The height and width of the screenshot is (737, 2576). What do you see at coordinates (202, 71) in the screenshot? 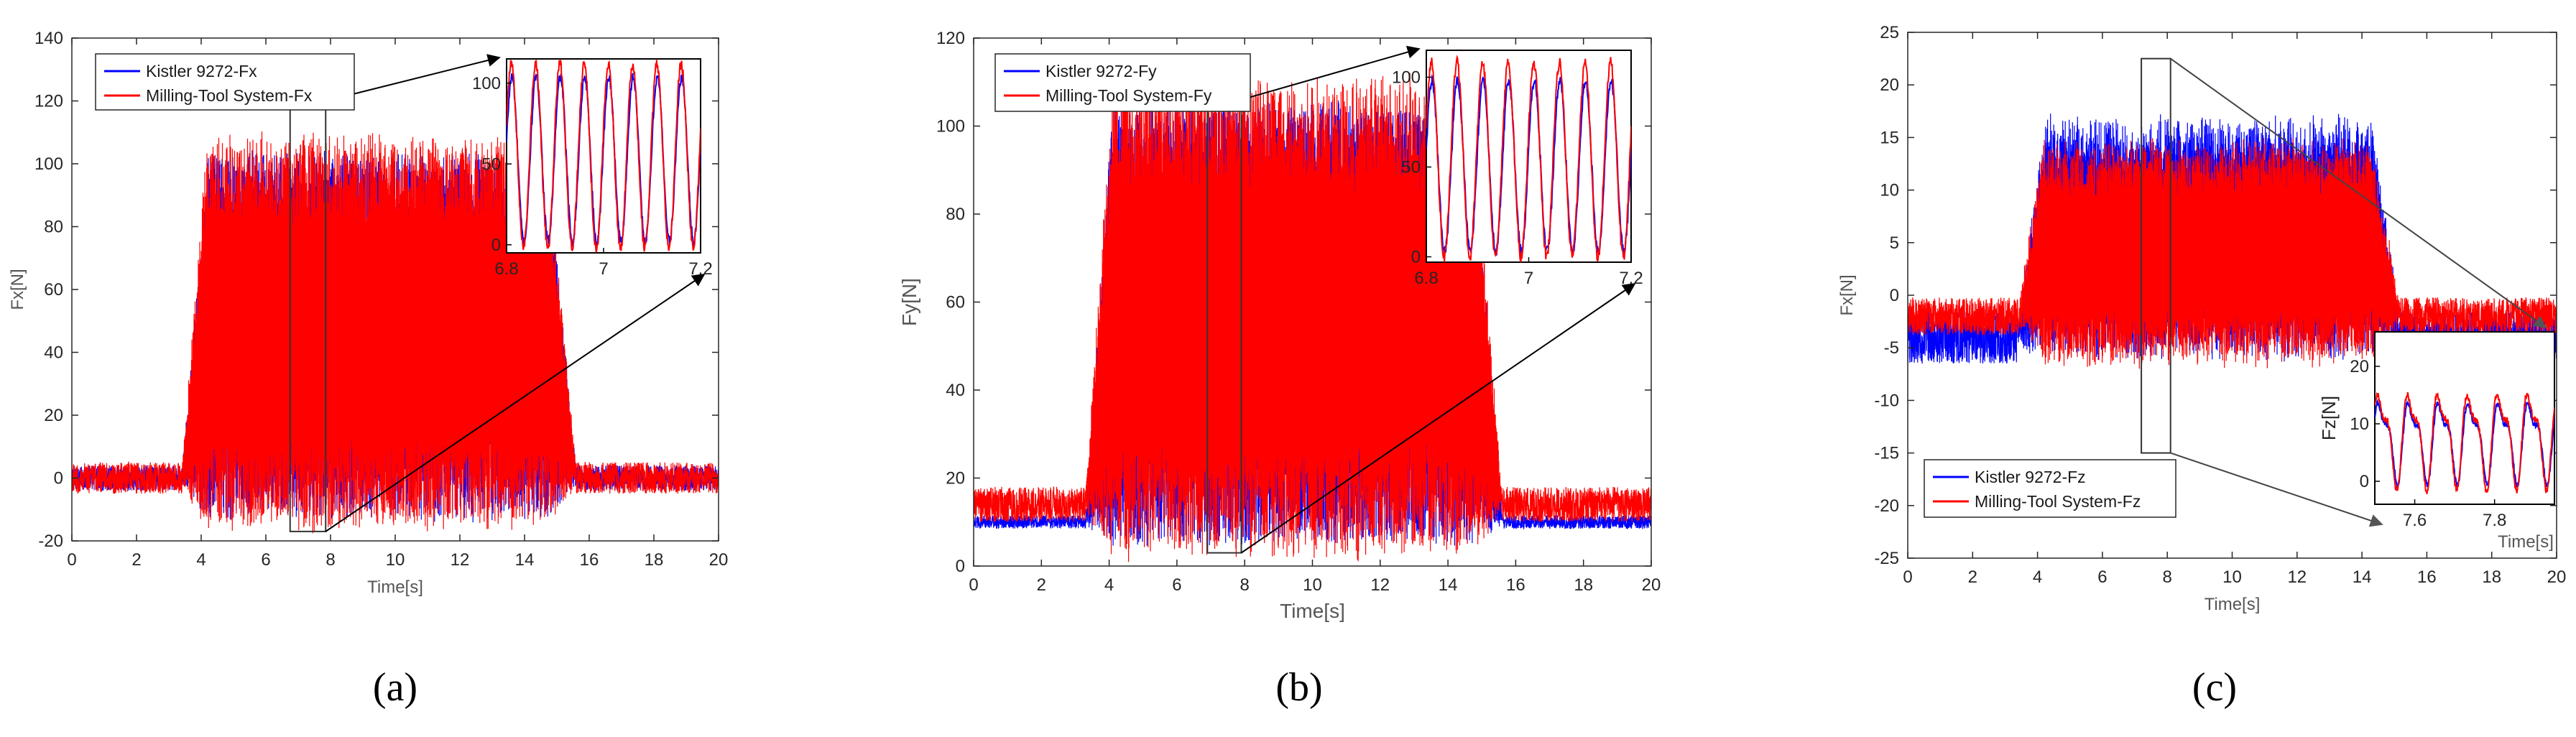
I see `legend-label-kistler: Kistler 9272-Fx` at bounding box center [202, 71].